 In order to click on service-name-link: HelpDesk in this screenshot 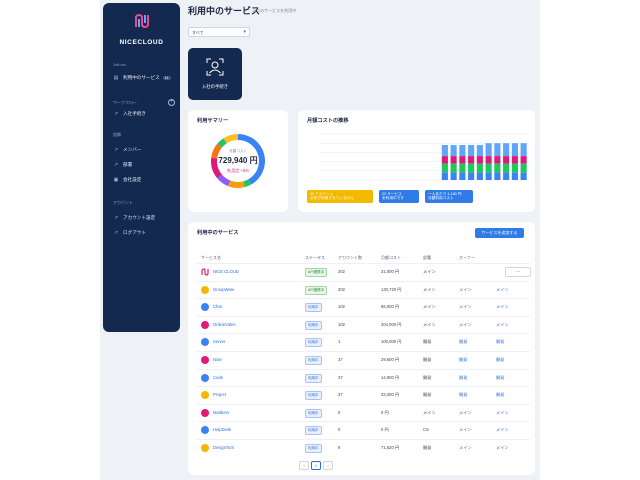, I will do `click(222, 430)`.